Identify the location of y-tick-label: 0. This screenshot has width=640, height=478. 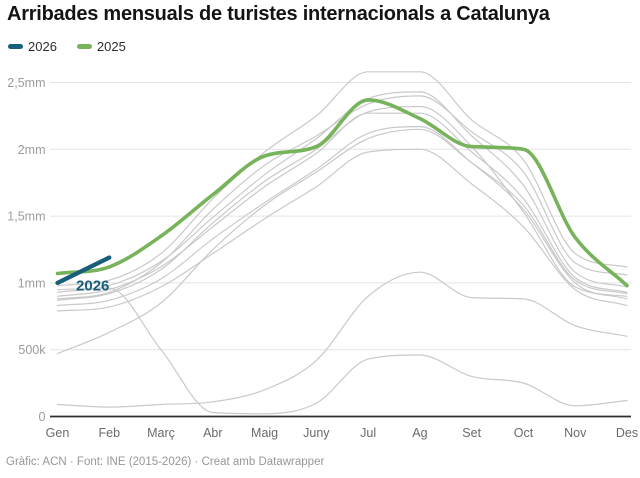
(42, 417).